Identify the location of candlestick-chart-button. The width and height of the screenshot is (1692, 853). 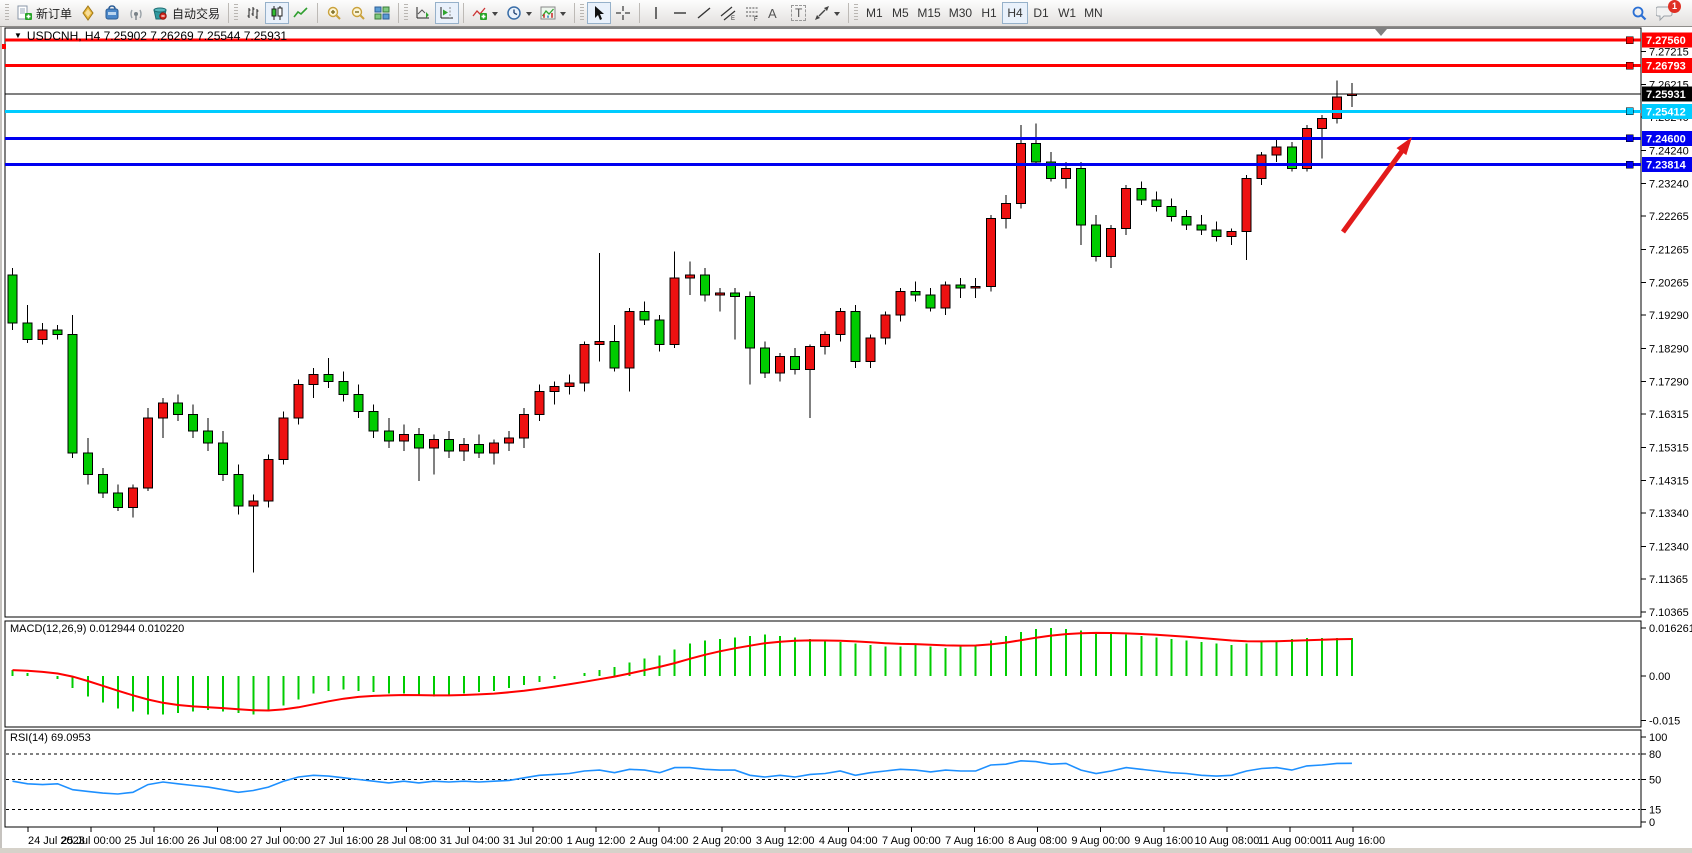
(277, 13).